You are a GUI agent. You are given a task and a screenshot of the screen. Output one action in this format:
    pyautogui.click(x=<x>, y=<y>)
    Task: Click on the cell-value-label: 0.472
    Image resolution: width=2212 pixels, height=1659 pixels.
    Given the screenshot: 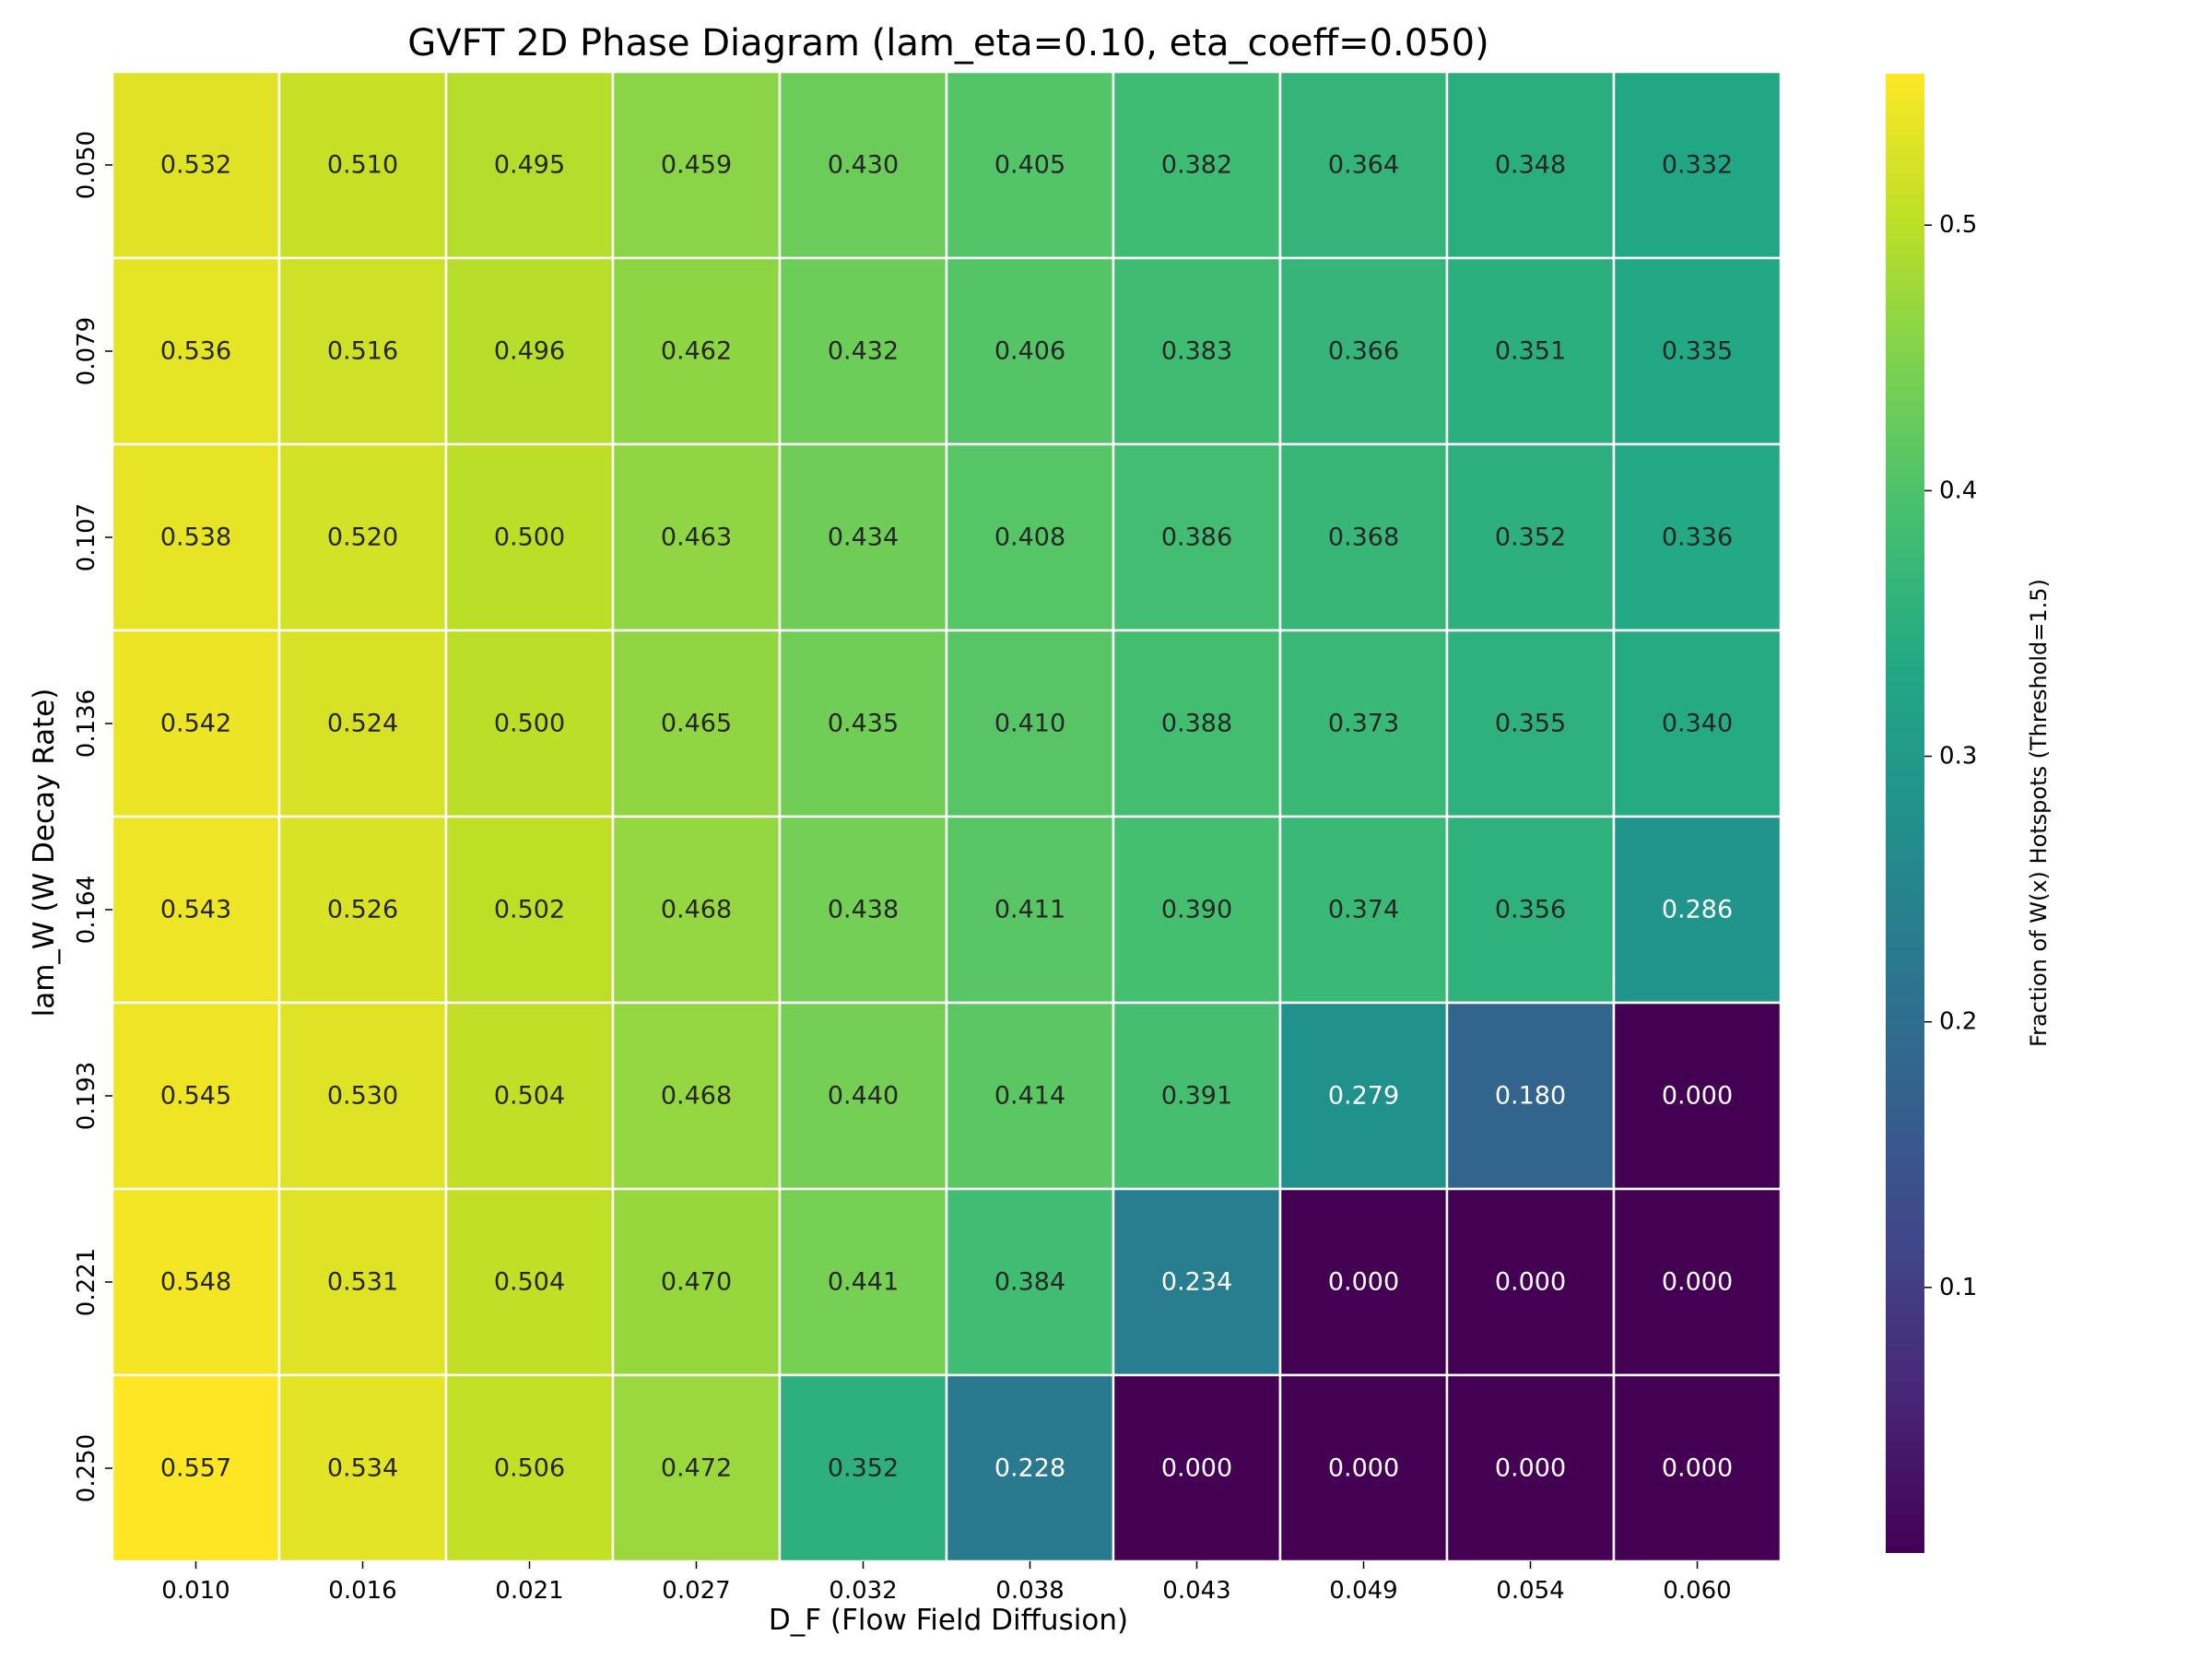 What is the action you would take?
    pyautogui.click(x=696, y=1468)
    